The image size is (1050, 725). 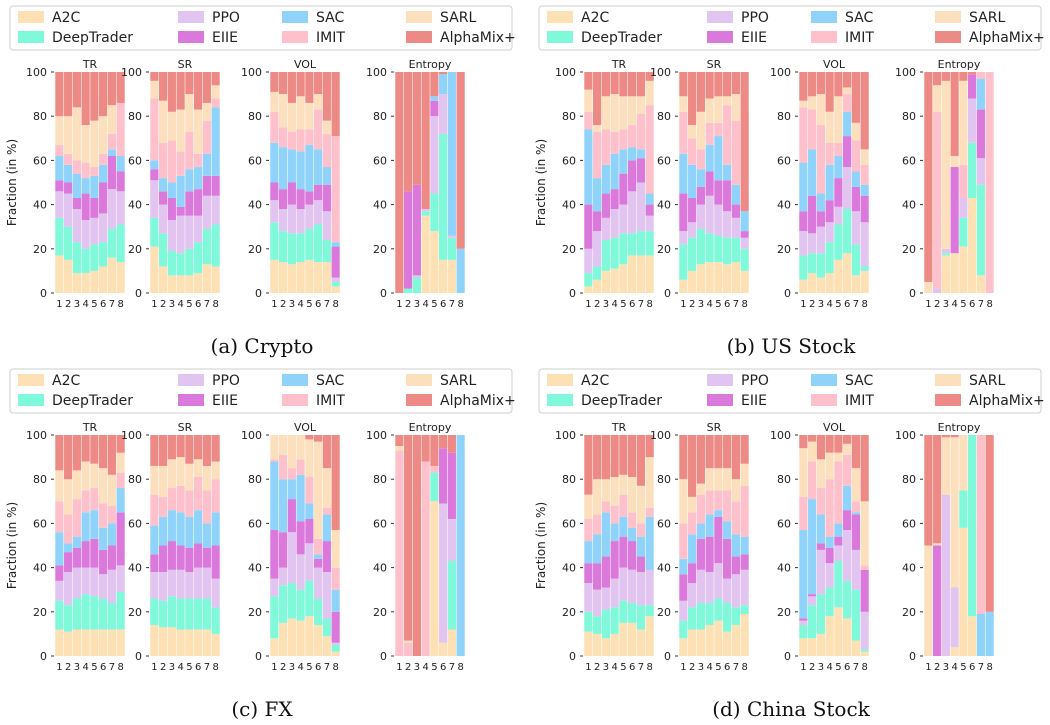 I want to click on legend-label: A2C, so click(x=66, y=381).